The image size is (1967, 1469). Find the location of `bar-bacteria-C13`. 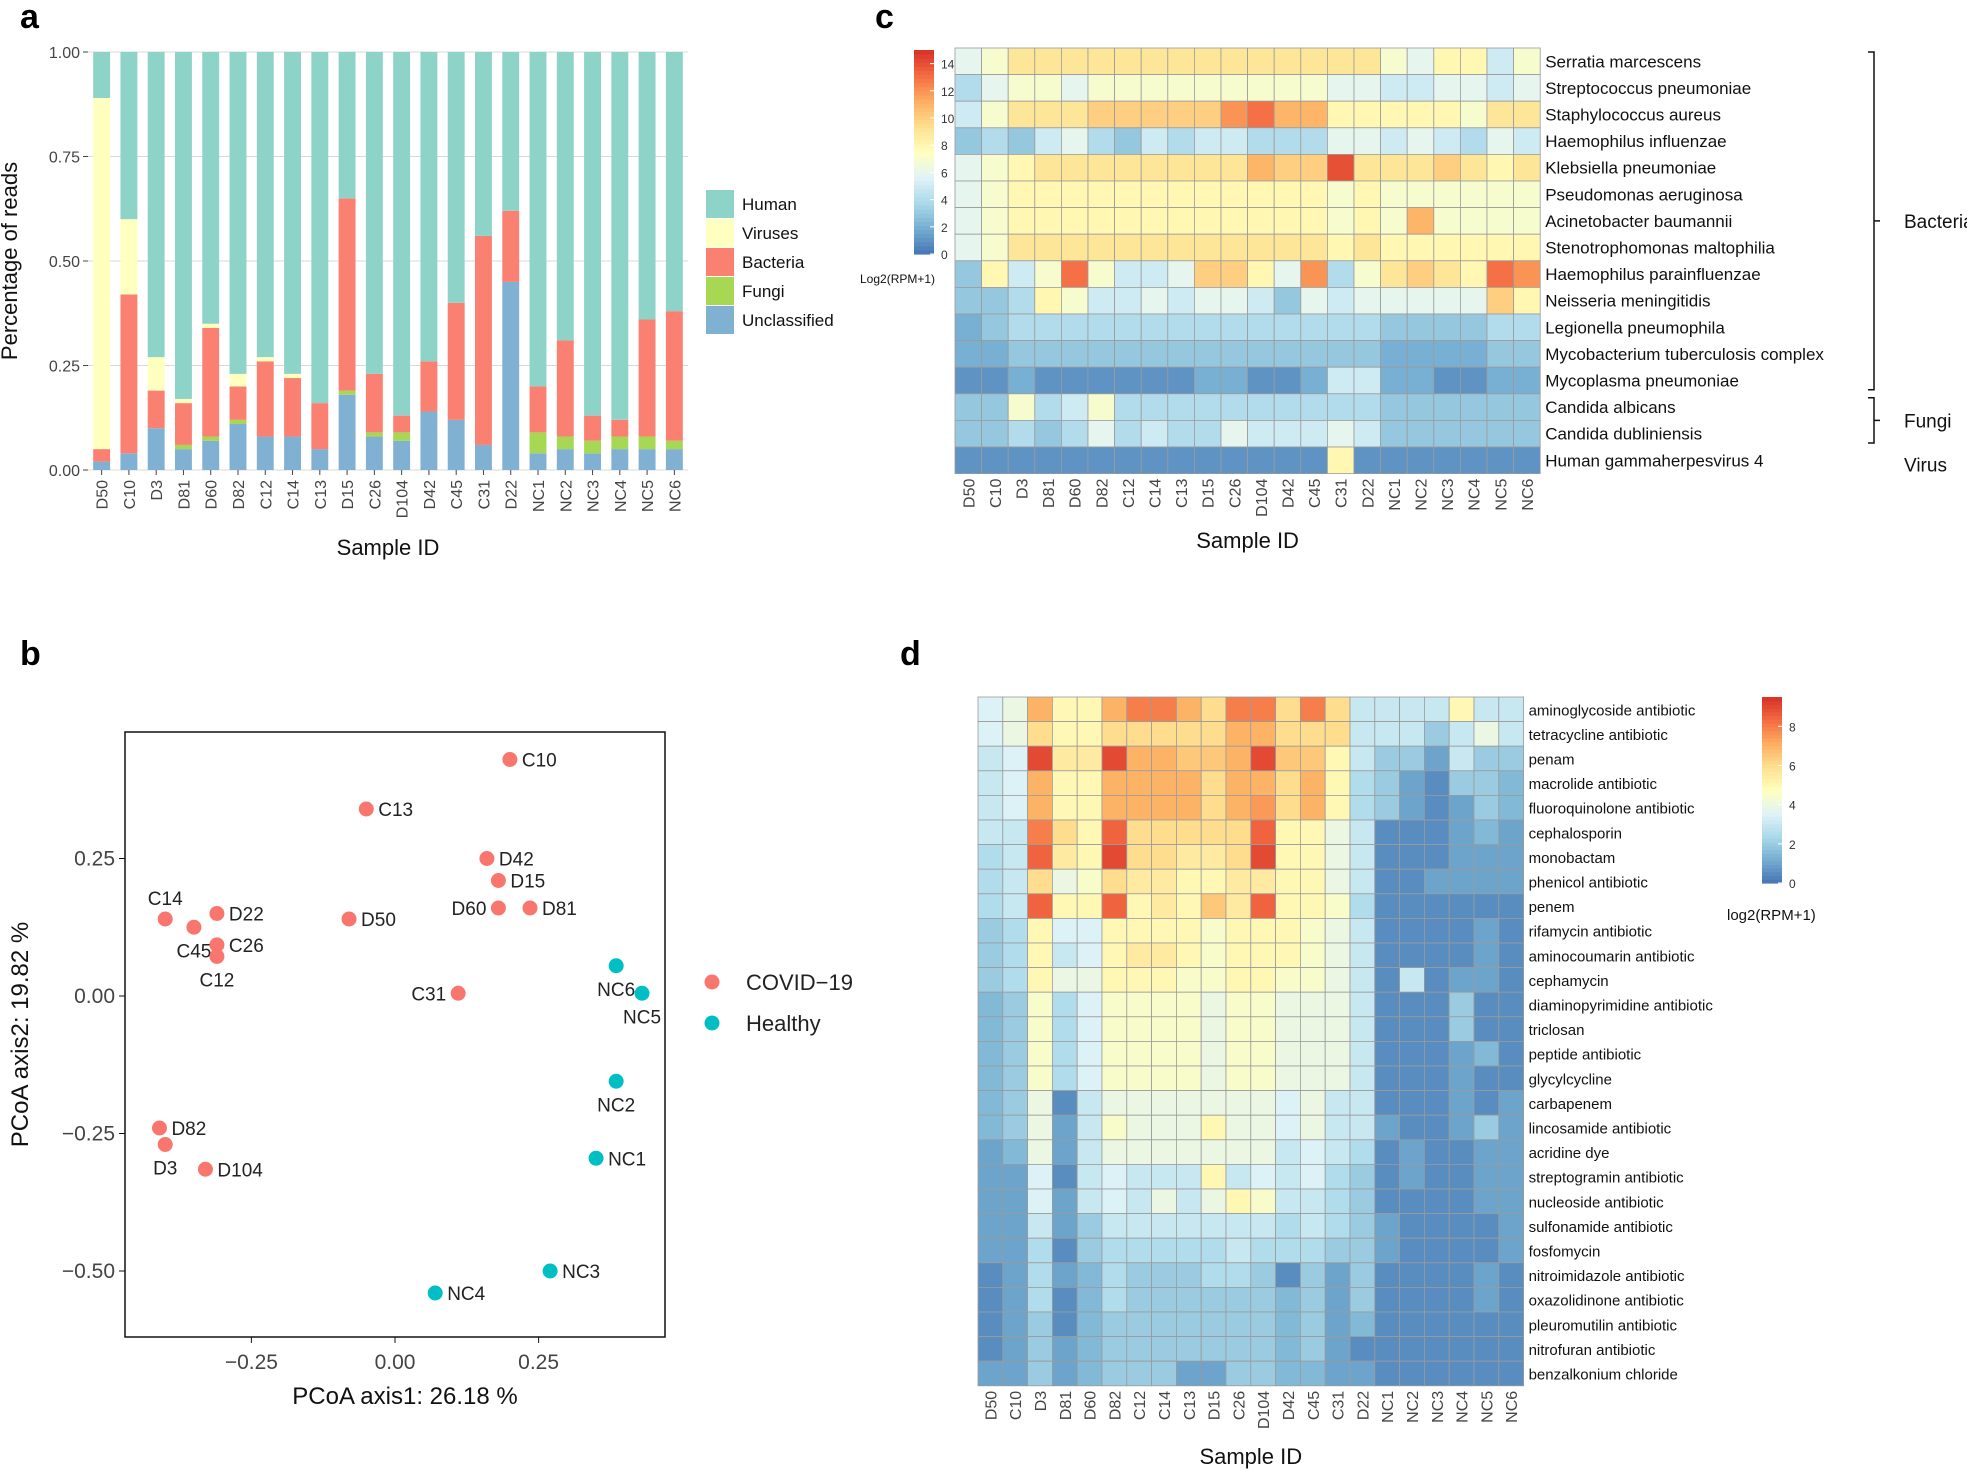

bar-bacteria-C13 is located at coordinates (320, 426).